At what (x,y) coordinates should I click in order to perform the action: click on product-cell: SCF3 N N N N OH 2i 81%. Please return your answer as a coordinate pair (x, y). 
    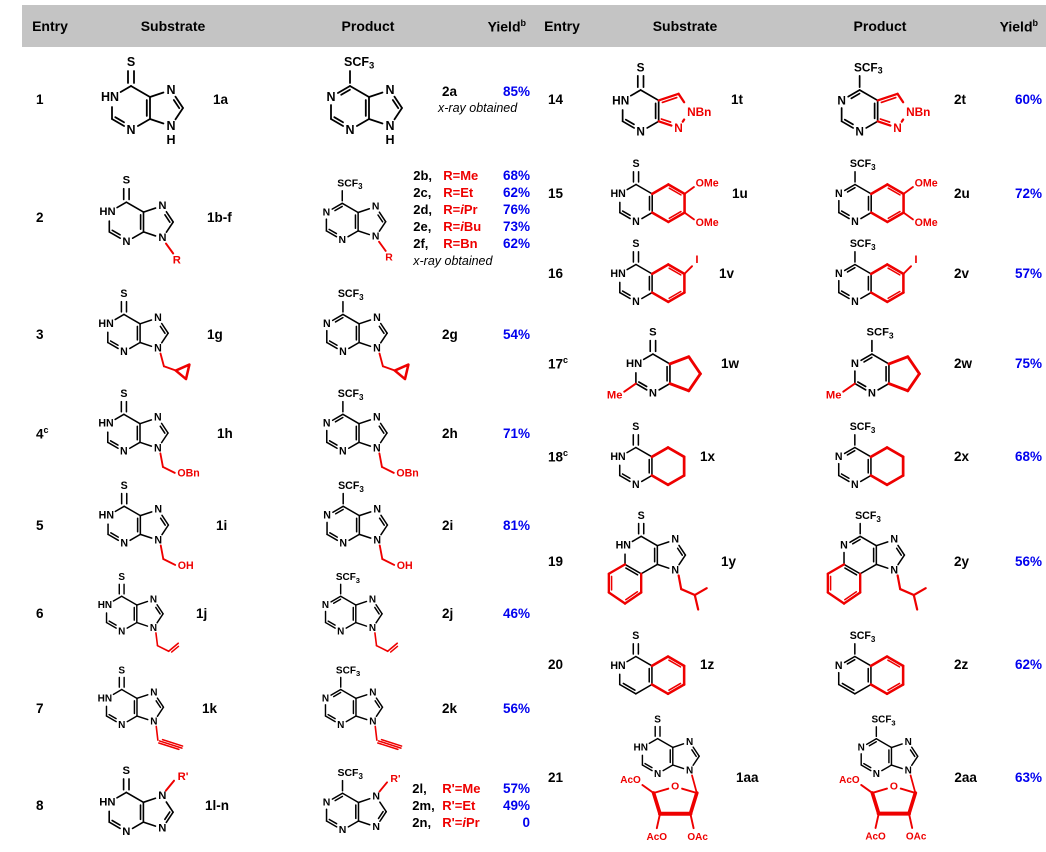
    Looking at the image, I should click on (418, 525).